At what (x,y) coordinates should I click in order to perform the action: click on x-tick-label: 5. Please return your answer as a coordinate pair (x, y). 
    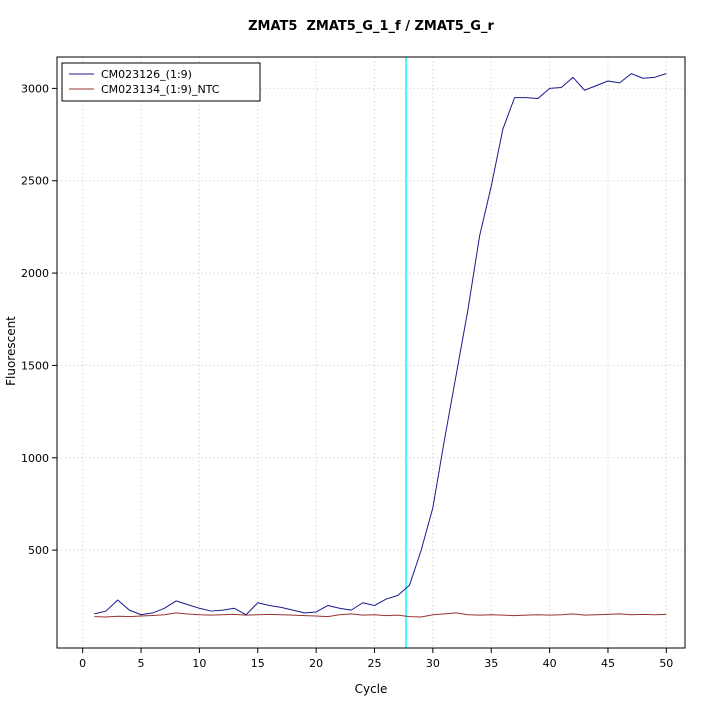
    Looking at the image, I should click on (141, 663).